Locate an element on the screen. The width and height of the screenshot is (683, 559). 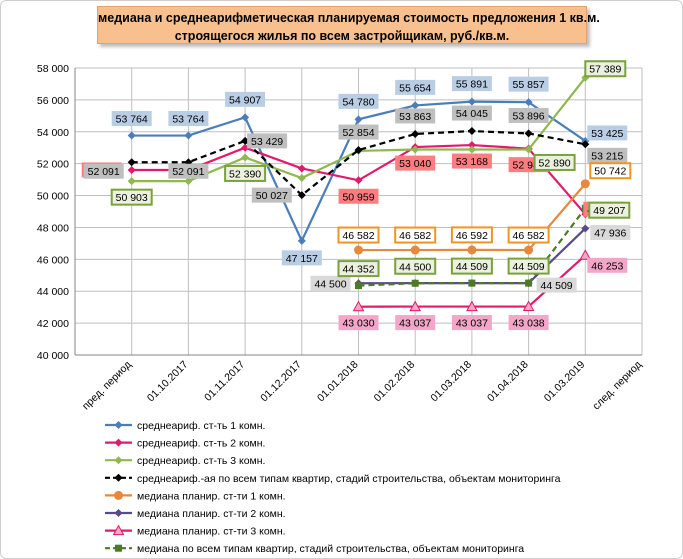
data-label: 54 780 is located at coordinates (358, 102).